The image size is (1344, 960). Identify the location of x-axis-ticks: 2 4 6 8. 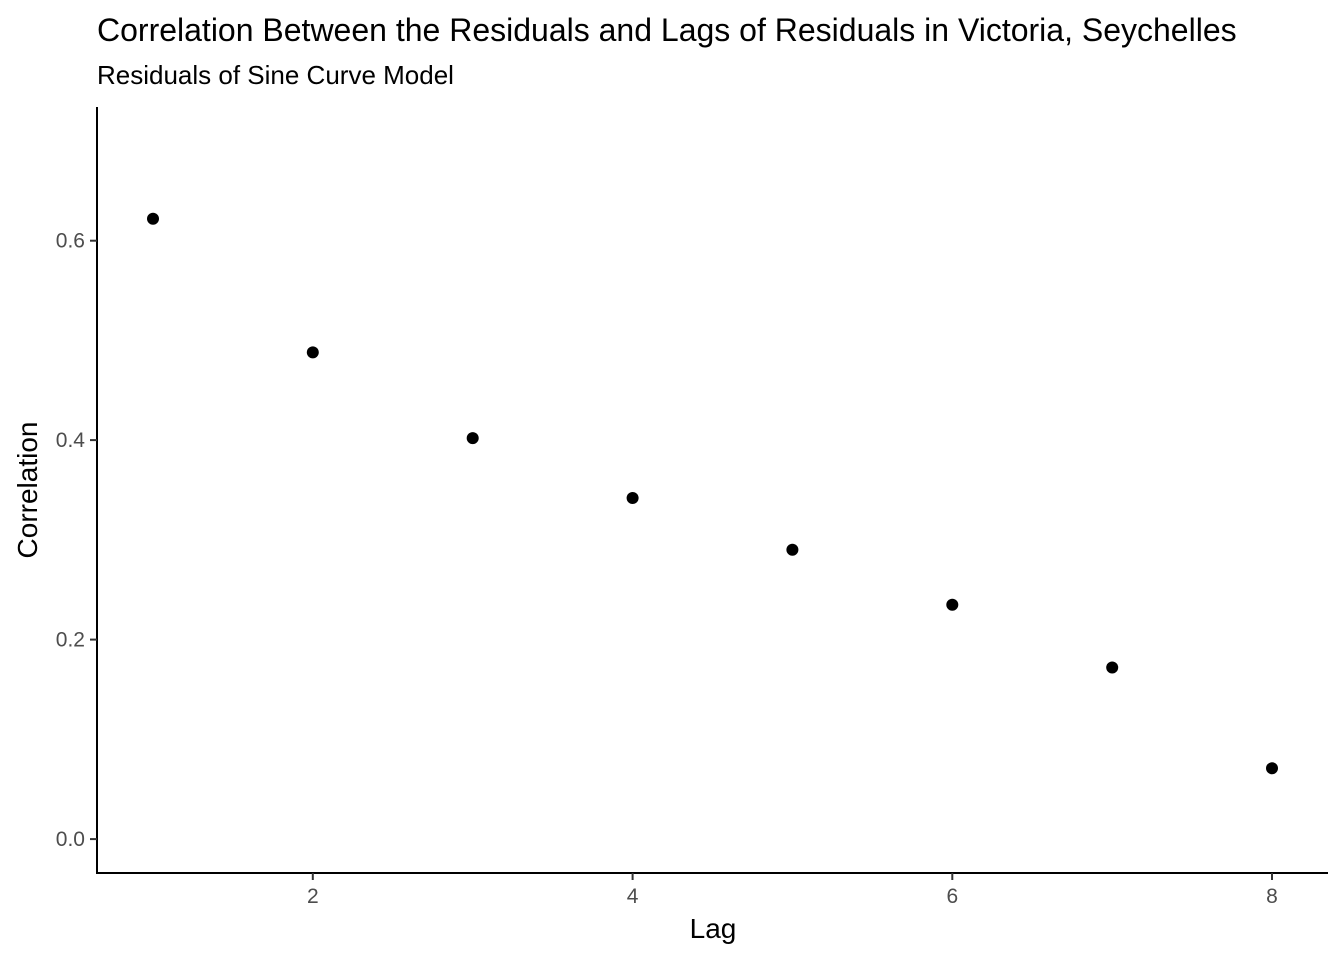
(792, 890).